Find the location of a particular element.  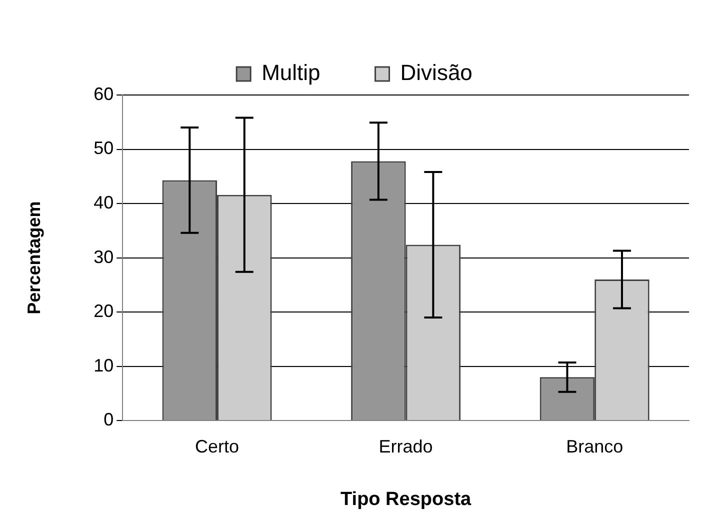

y-tick-label: 60 is located at coordinates (104, 94).